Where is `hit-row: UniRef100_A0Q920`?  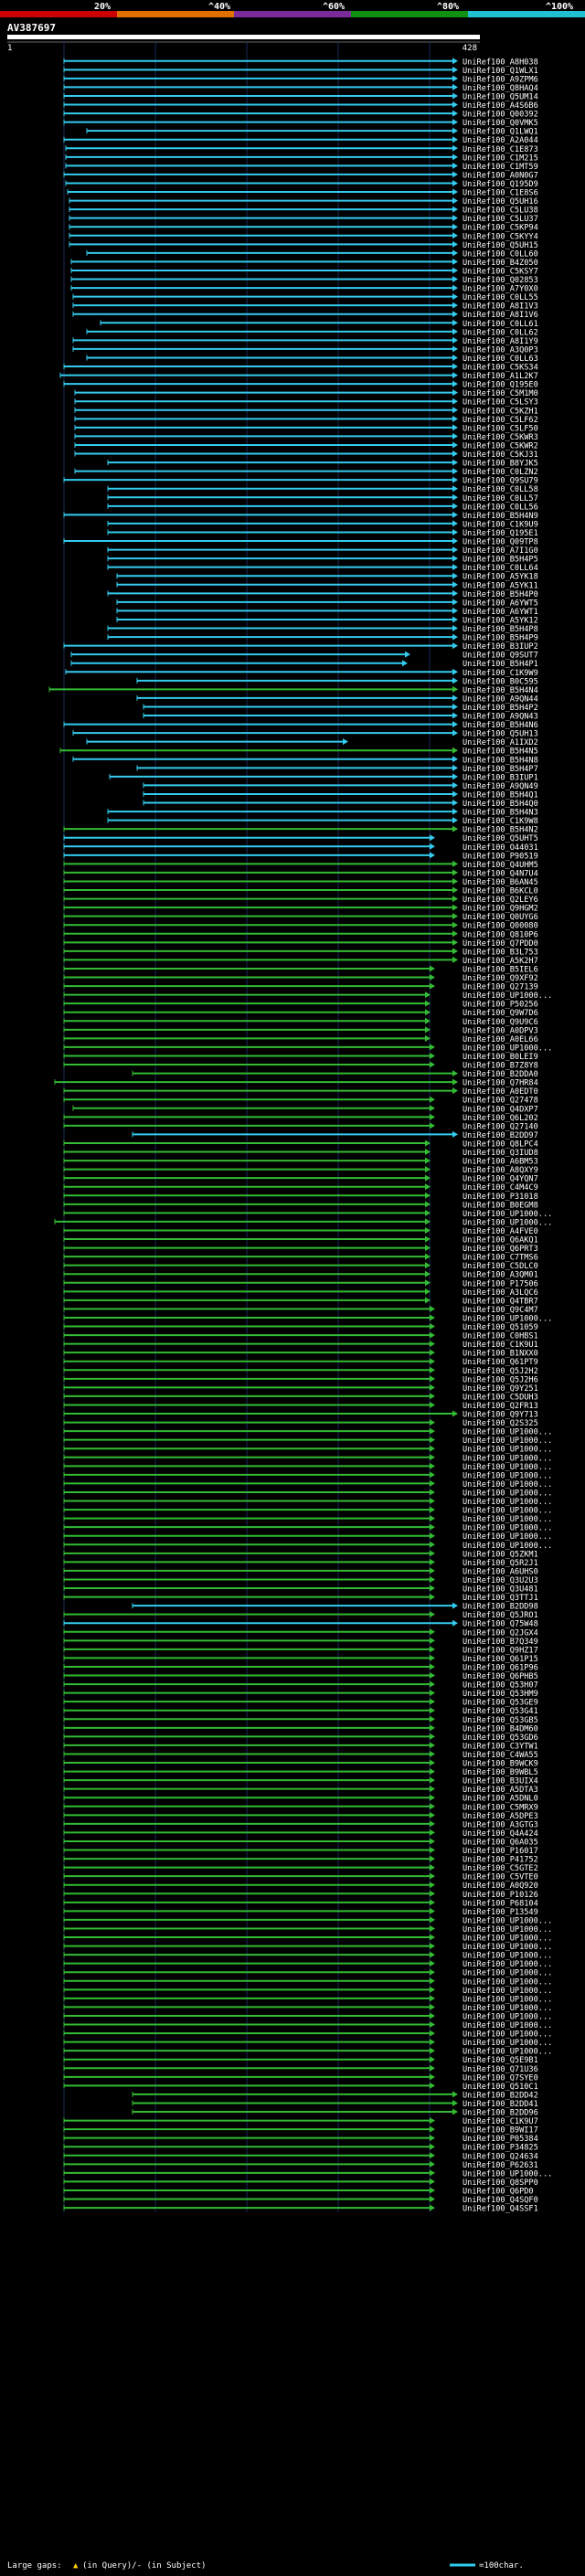
hit-row: UniRef100_A0Q920 is located at coordinates (300, 1886).